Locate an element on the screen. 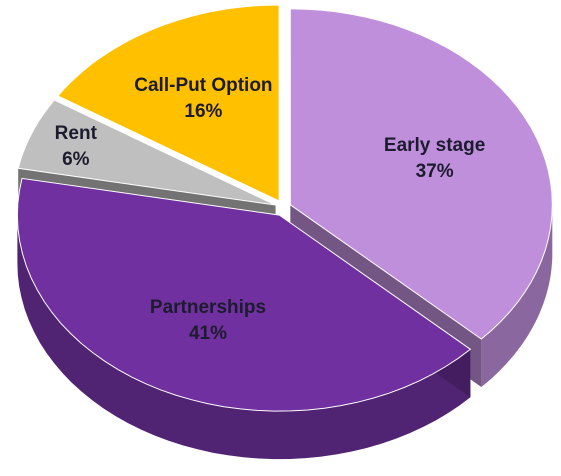 This screenshot has height=476, width=561. slice-value-label: 16% is located at coordinates (203, 111).